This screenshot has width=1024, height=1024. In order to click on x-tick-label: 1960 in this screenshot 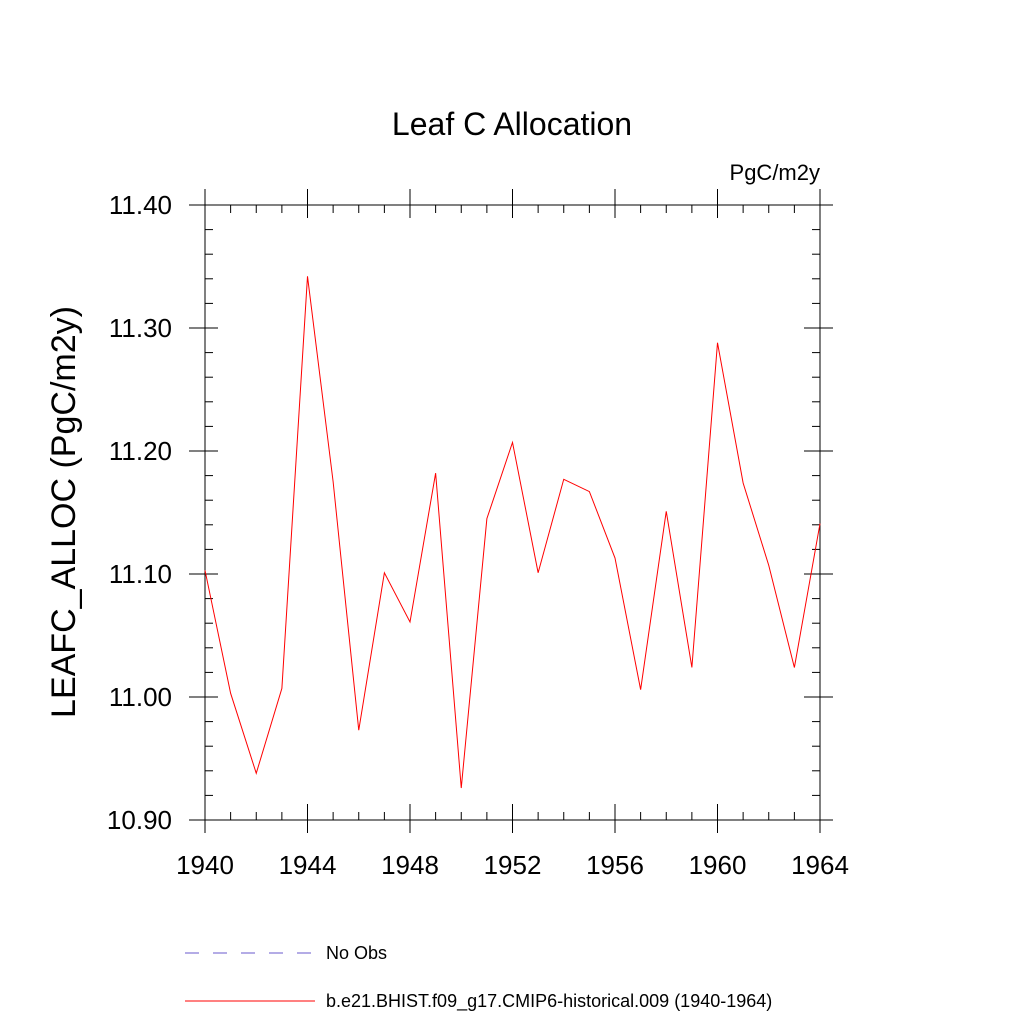, I will do `click(718, 865)`.